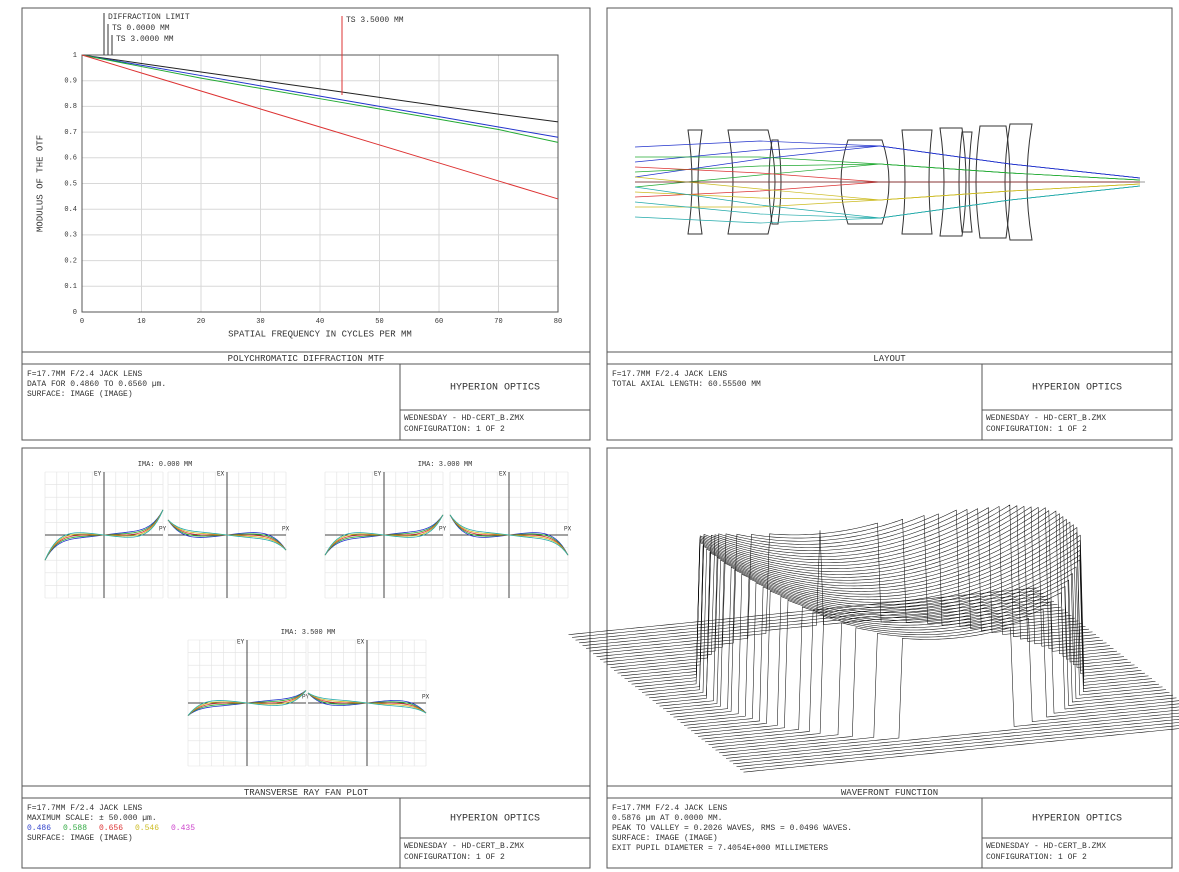 The image size is (1179, 872). Describe the element at coordinates (70, 82) in the screenshot. I see `y-tick-label: 0.9` at that location.